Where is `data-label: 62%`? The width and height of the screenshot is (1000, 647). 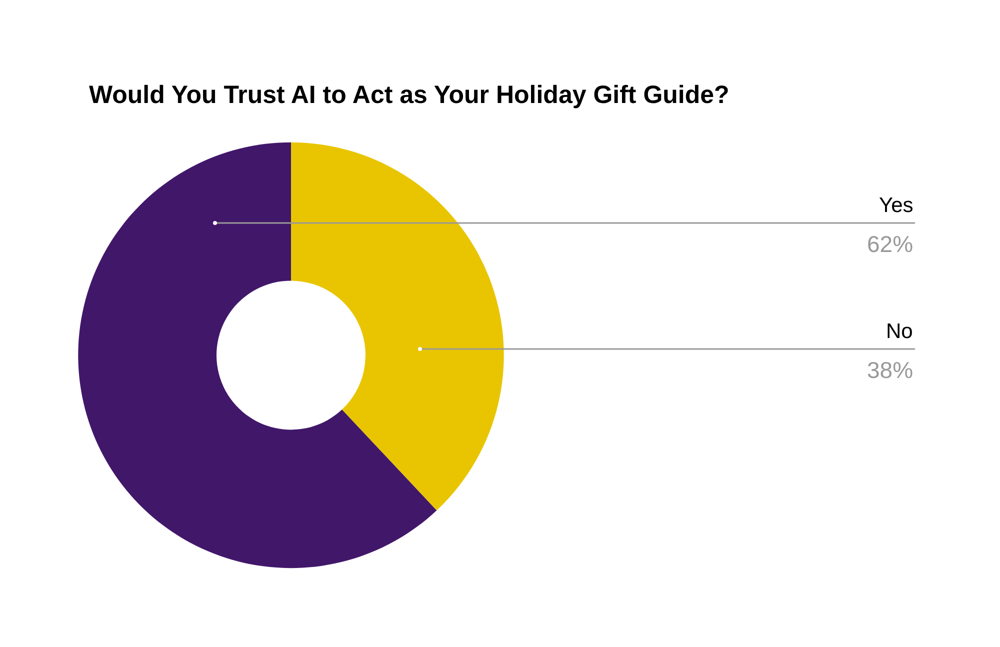 data-label: 62% is located at coordinates (890, 244).